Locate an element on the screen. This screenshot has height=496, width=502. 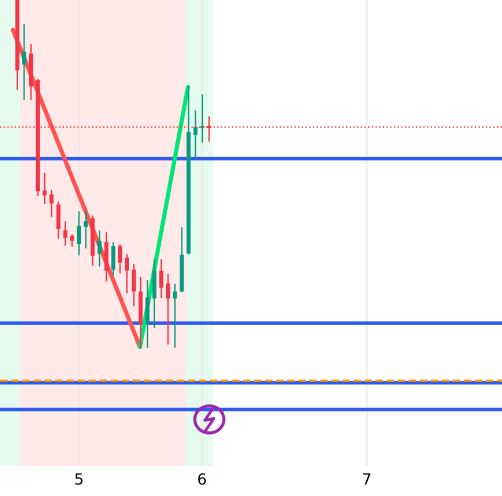
x-tick-label: 7 is located at coordinates (366, 479).